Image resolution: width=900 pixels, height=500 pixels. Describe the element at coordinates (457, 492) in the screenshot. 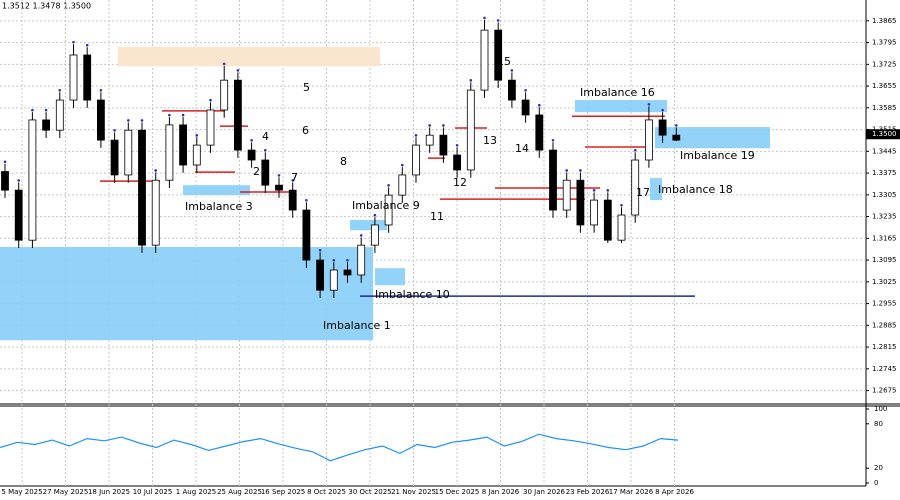

I see `x-tick-label: 15 Dec 2025` at that location.